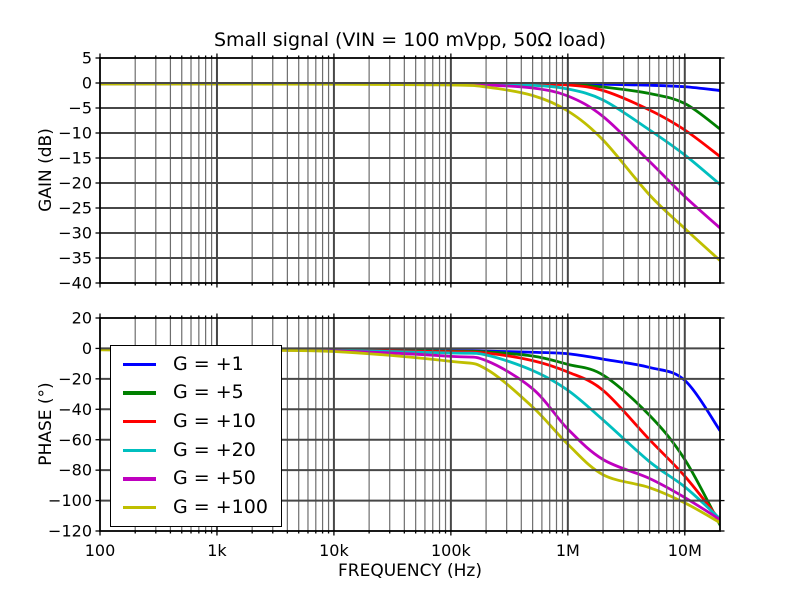 Image resolution: width=800 pixels, height=597 pixels. Describe the element at coordinates (410, 571) in the screenshot. I see `x-axis-label: FREQUENCY (Hz)` at that location.